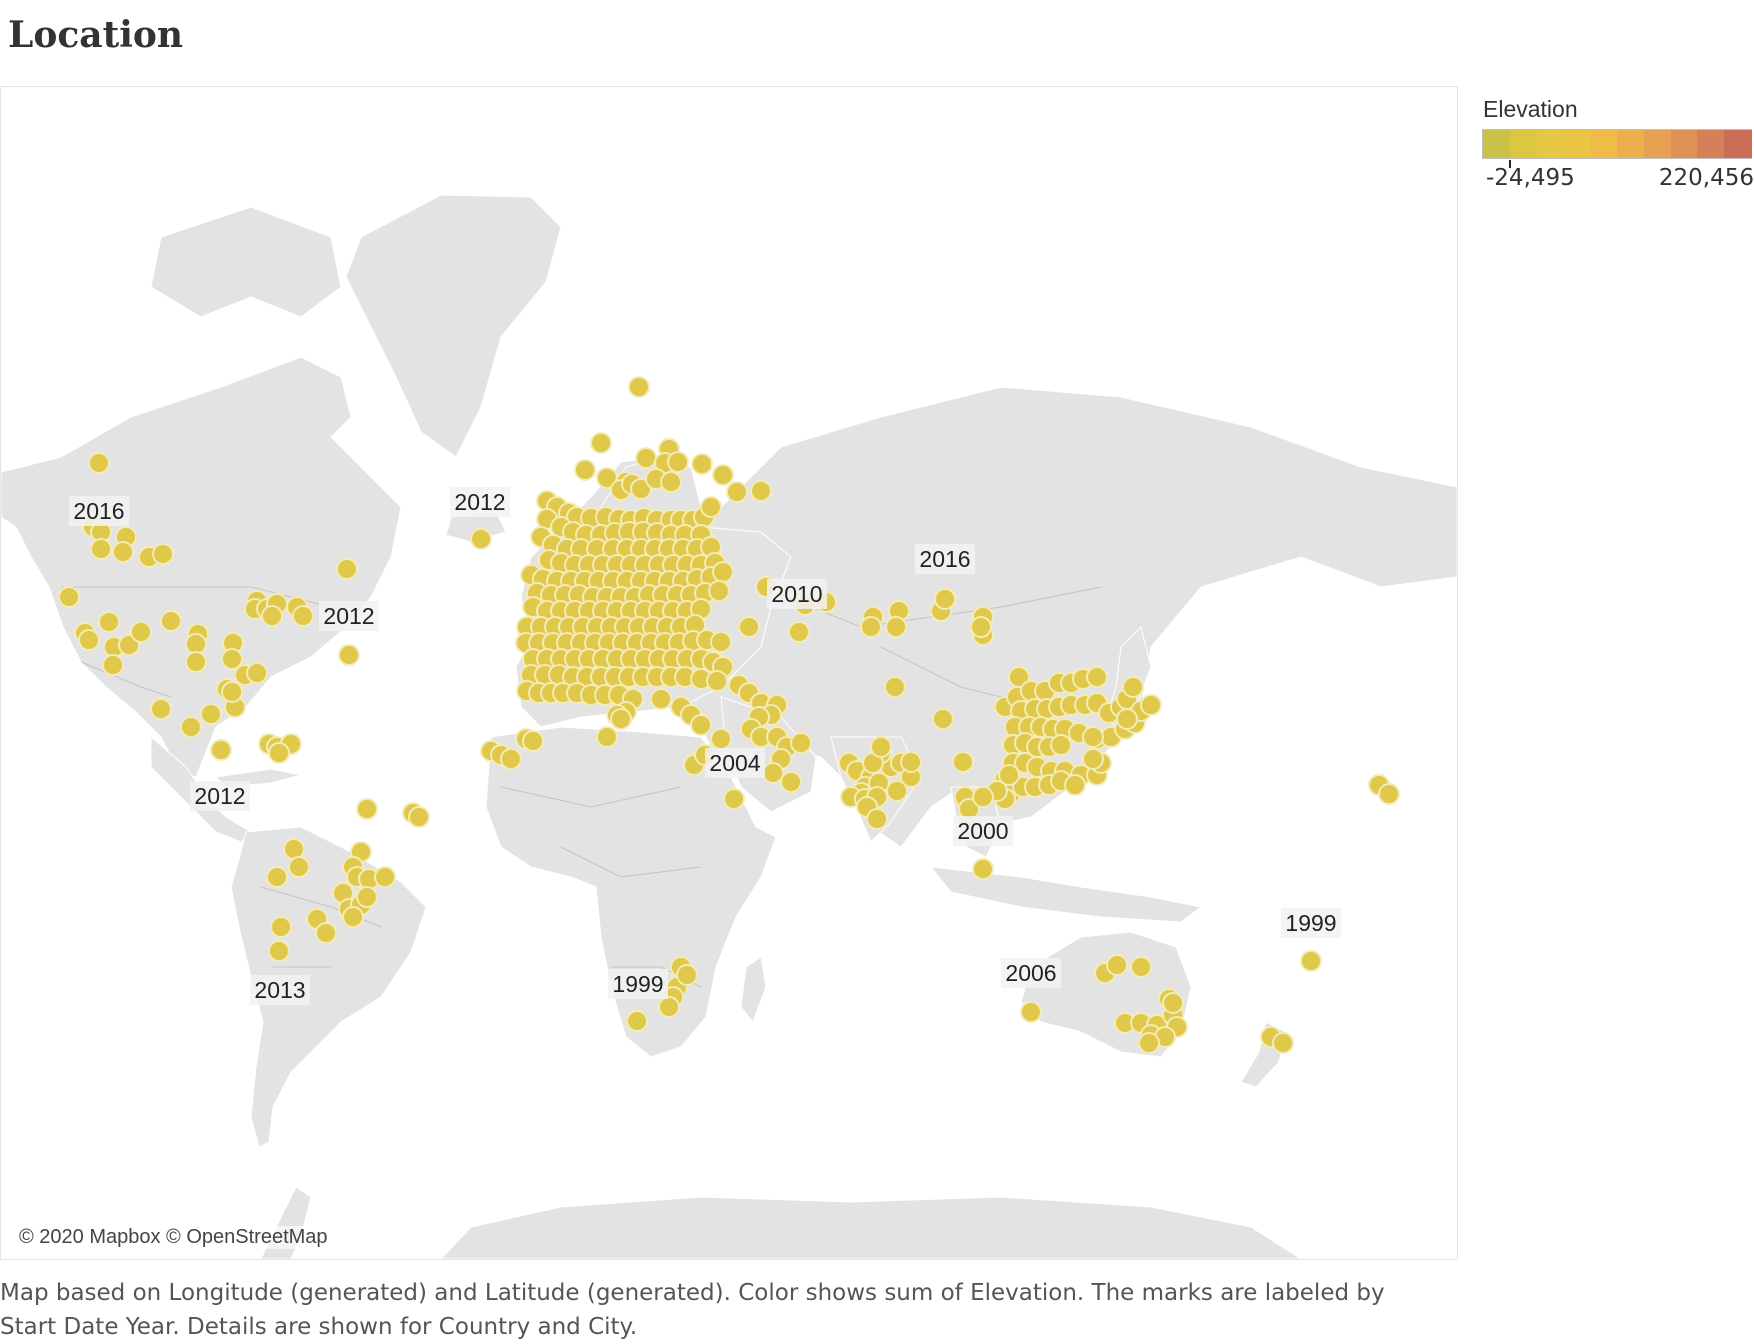  What do you see at coordinates (173, 1237) in the screenshot?
I see `map-attribution: © 2020 Mapbox © OpenStreetMap` at bounding box center [173, 1237].